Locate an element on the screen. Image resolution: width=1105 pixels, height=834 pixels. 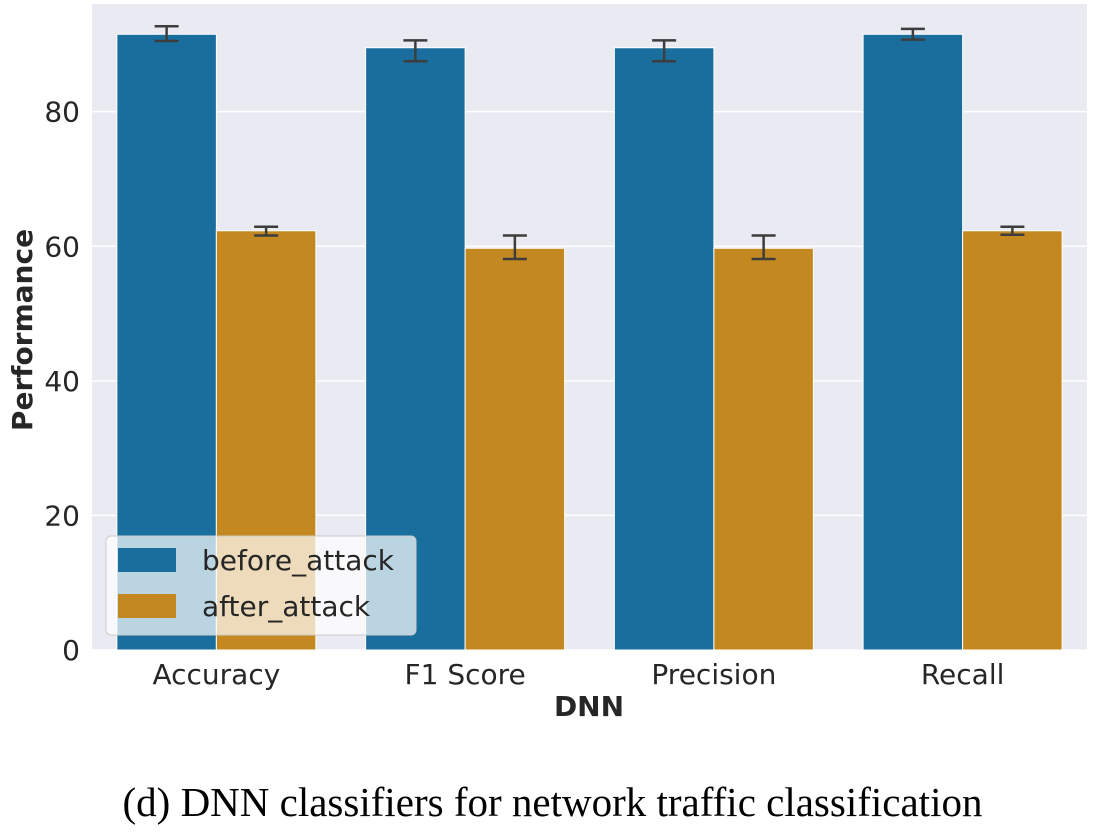
legend-swatch-before-attack is located at coordinates (147, 560).